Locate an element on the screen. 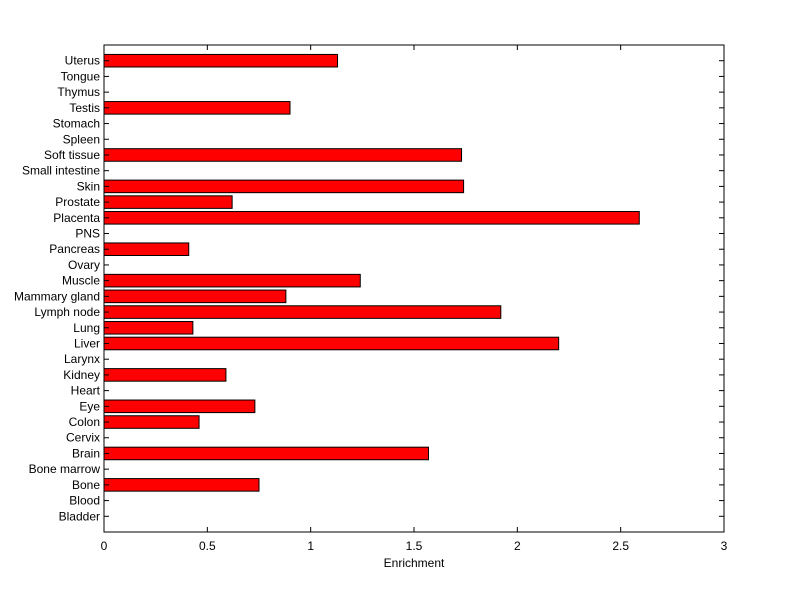  bar-liver is located at coordinates (331, 343).